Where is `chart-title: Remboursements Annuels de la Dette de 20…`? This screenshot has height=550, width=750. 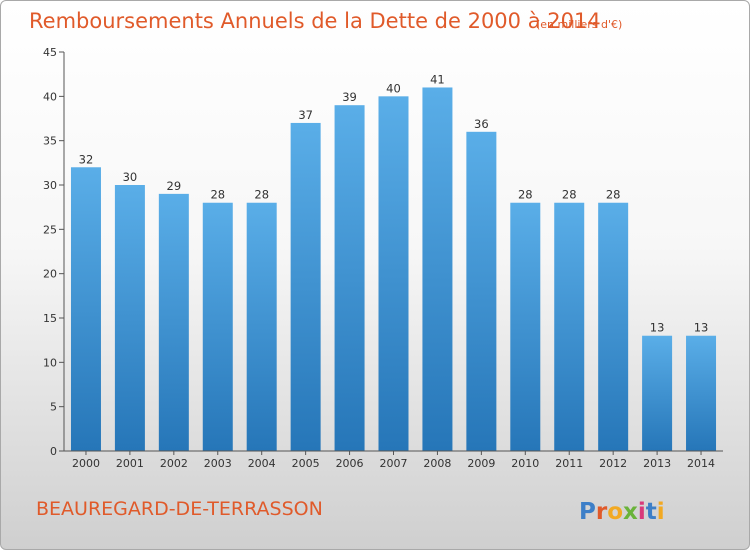 chart-title: Remboursements Annuels de la Dette de 20… is located at coordinates (315, 21).